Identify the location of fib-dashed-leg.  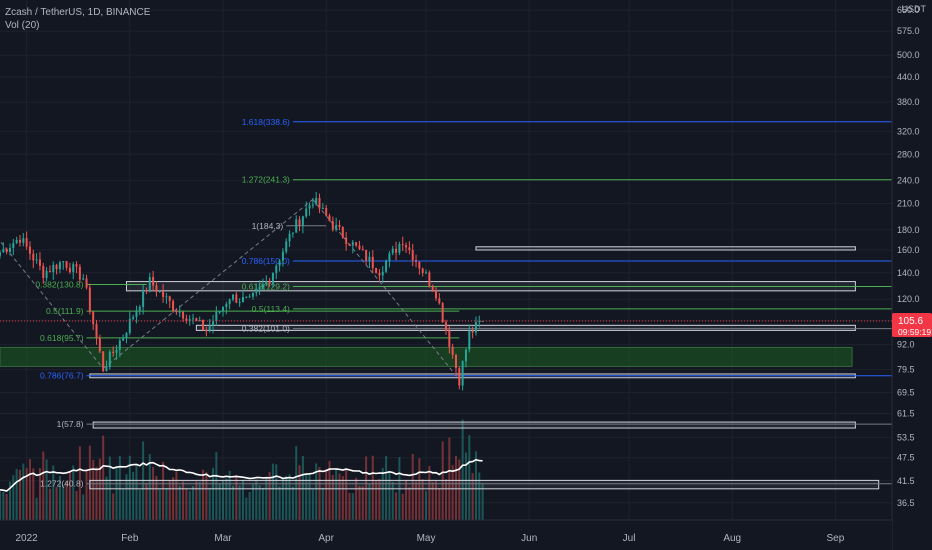
(386, 289).